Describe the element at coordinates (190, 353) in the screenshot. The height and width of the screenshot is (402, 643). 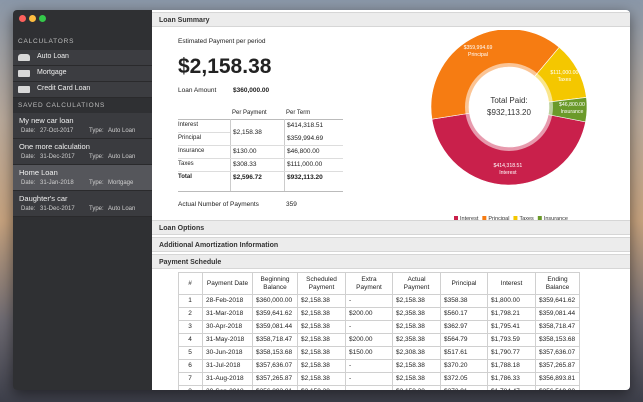
I see `table-cell: 5` at that location.